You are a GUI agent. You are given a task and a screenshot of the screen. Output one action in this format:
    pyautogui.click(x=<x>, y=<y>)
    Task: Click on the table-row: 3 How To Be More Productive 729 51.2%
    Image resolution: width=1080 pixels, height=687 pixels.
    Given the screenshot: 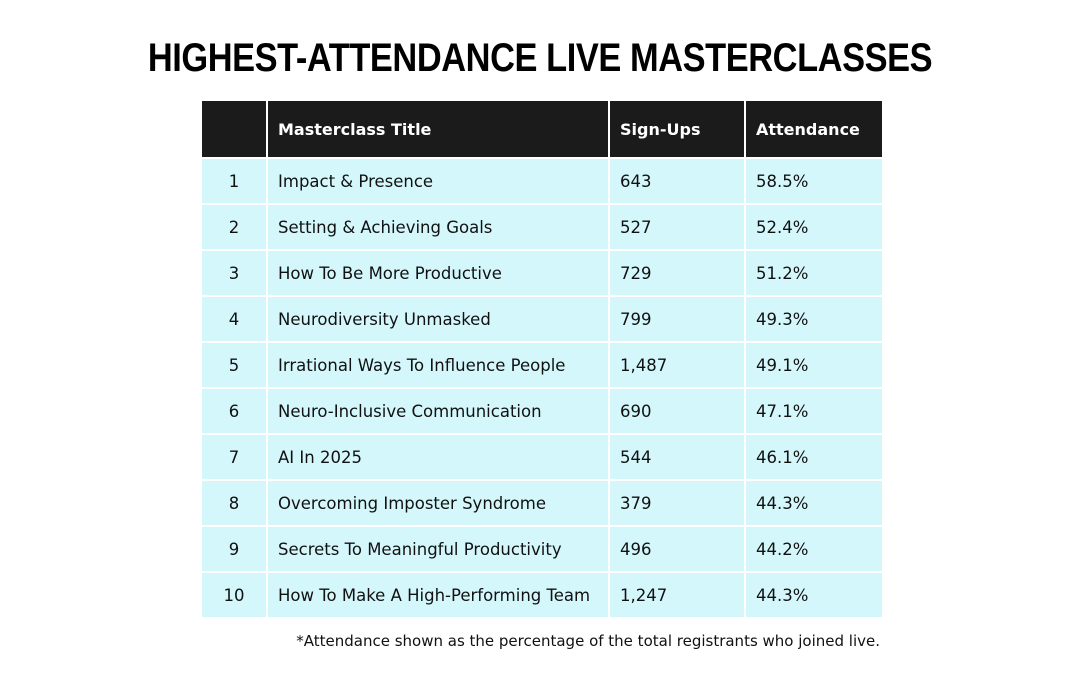 What is the action you would take?
    pyautogui.click(x=542, y=273)
    